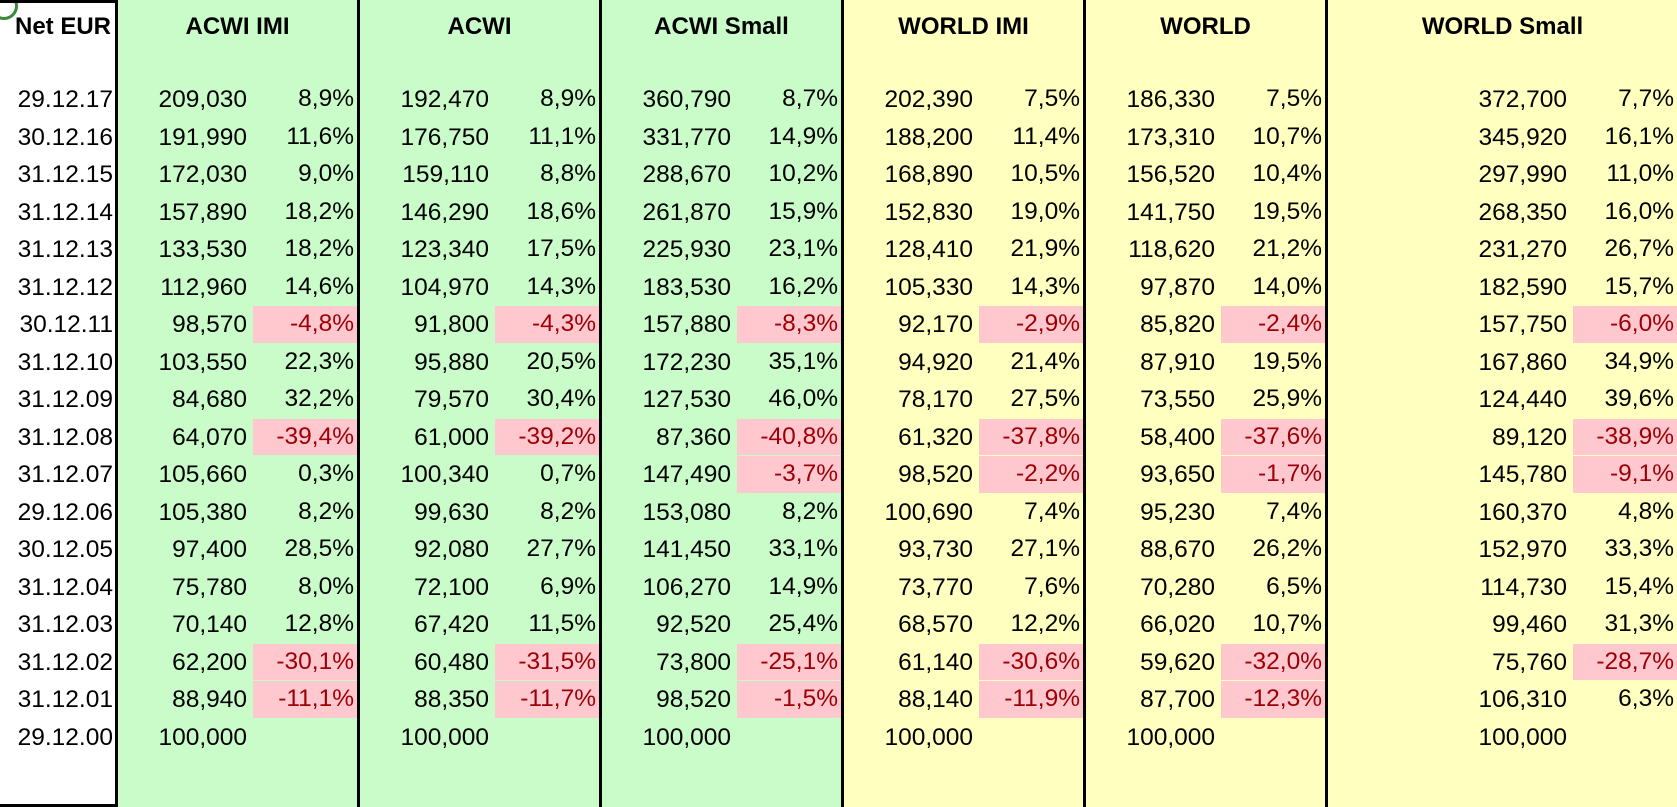 The width and height of the screenshot is (1677, 807). What do you see at coordinates (65, 549) in the screenshot?
I see `date-cell: 30.12.05` at bounding box center [65, 549].